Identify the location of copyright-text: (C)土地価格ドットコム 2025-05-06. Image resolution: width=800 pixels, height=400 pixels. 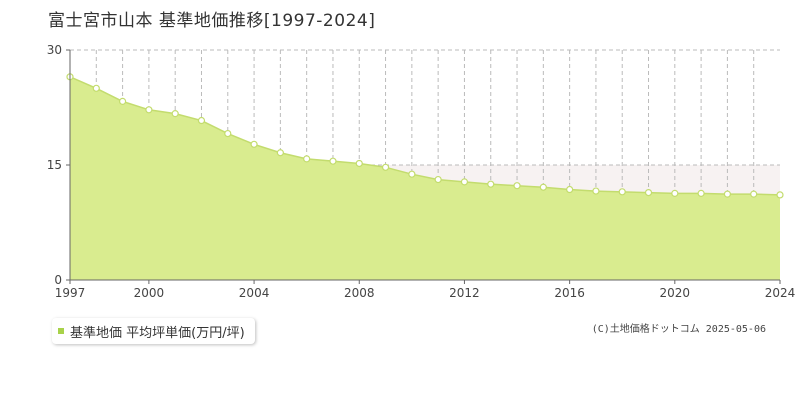
(678, 329).